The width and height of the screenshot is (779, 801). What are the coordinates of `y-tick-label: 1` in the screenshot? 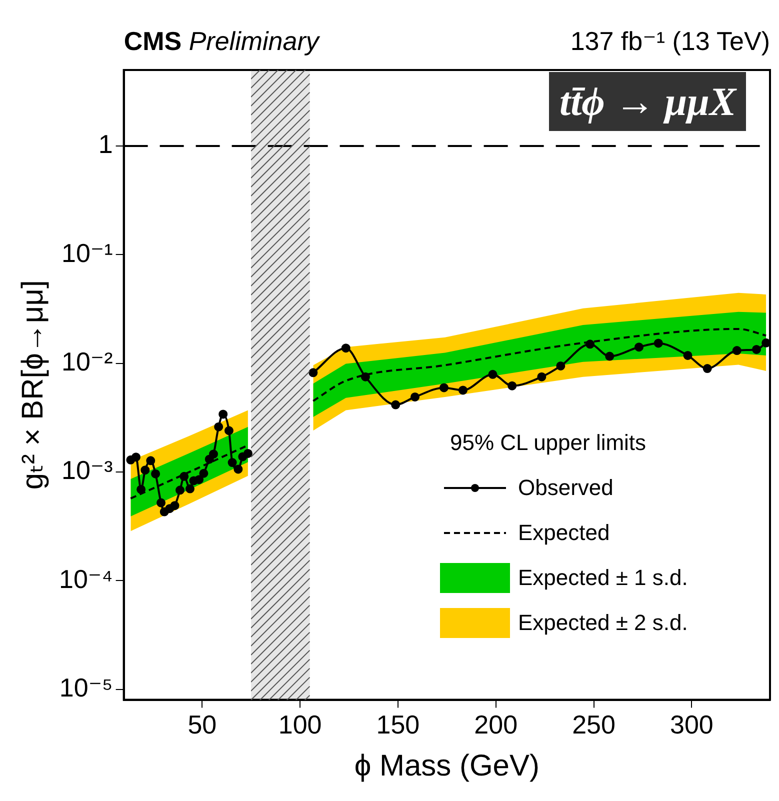 It's located at (105, 144).